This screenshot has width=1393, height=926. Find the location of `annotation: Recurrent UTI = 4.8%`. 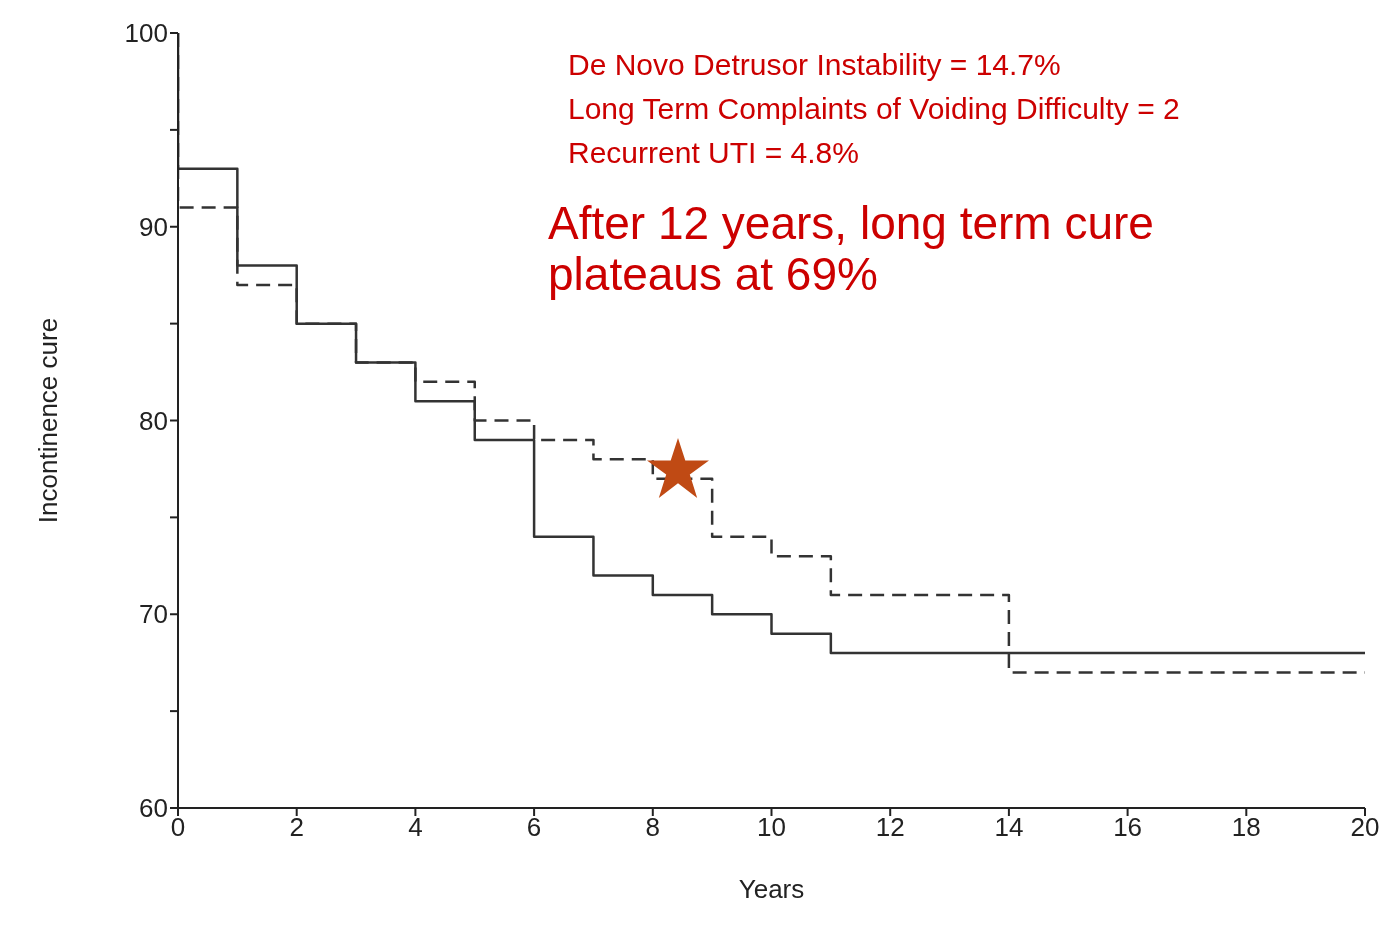

annotation: Recurrent UTI = 4.8% is located at coordinates (713, 152).